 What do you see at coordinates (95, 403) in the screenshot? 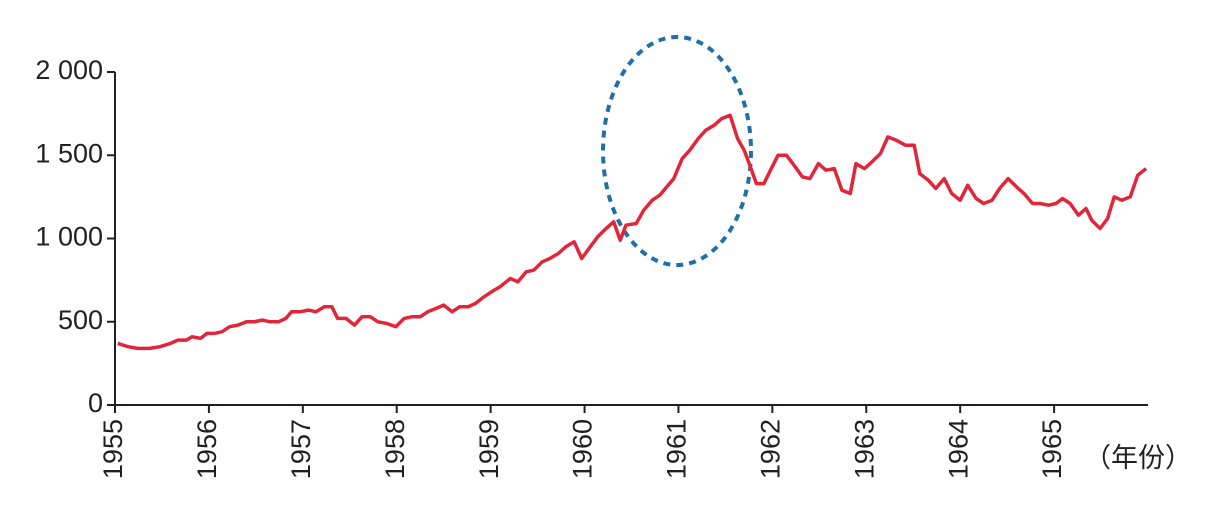
I see `y-tick-label: 0` at bounding box center [95, 403].